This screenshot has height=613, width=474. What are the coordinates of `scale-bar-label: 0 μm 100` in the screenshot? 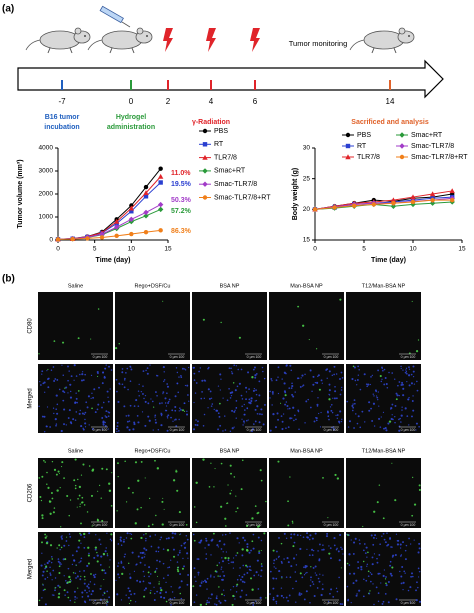 It's located at (408, 525).